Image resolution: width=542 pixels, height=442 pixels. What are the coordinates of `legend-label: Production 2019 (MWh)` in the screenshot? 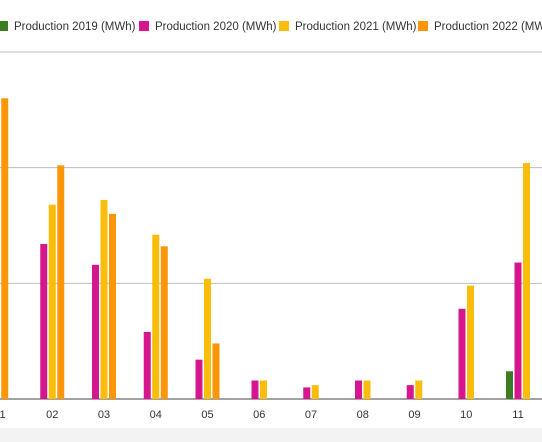 It's located at (75, 27).